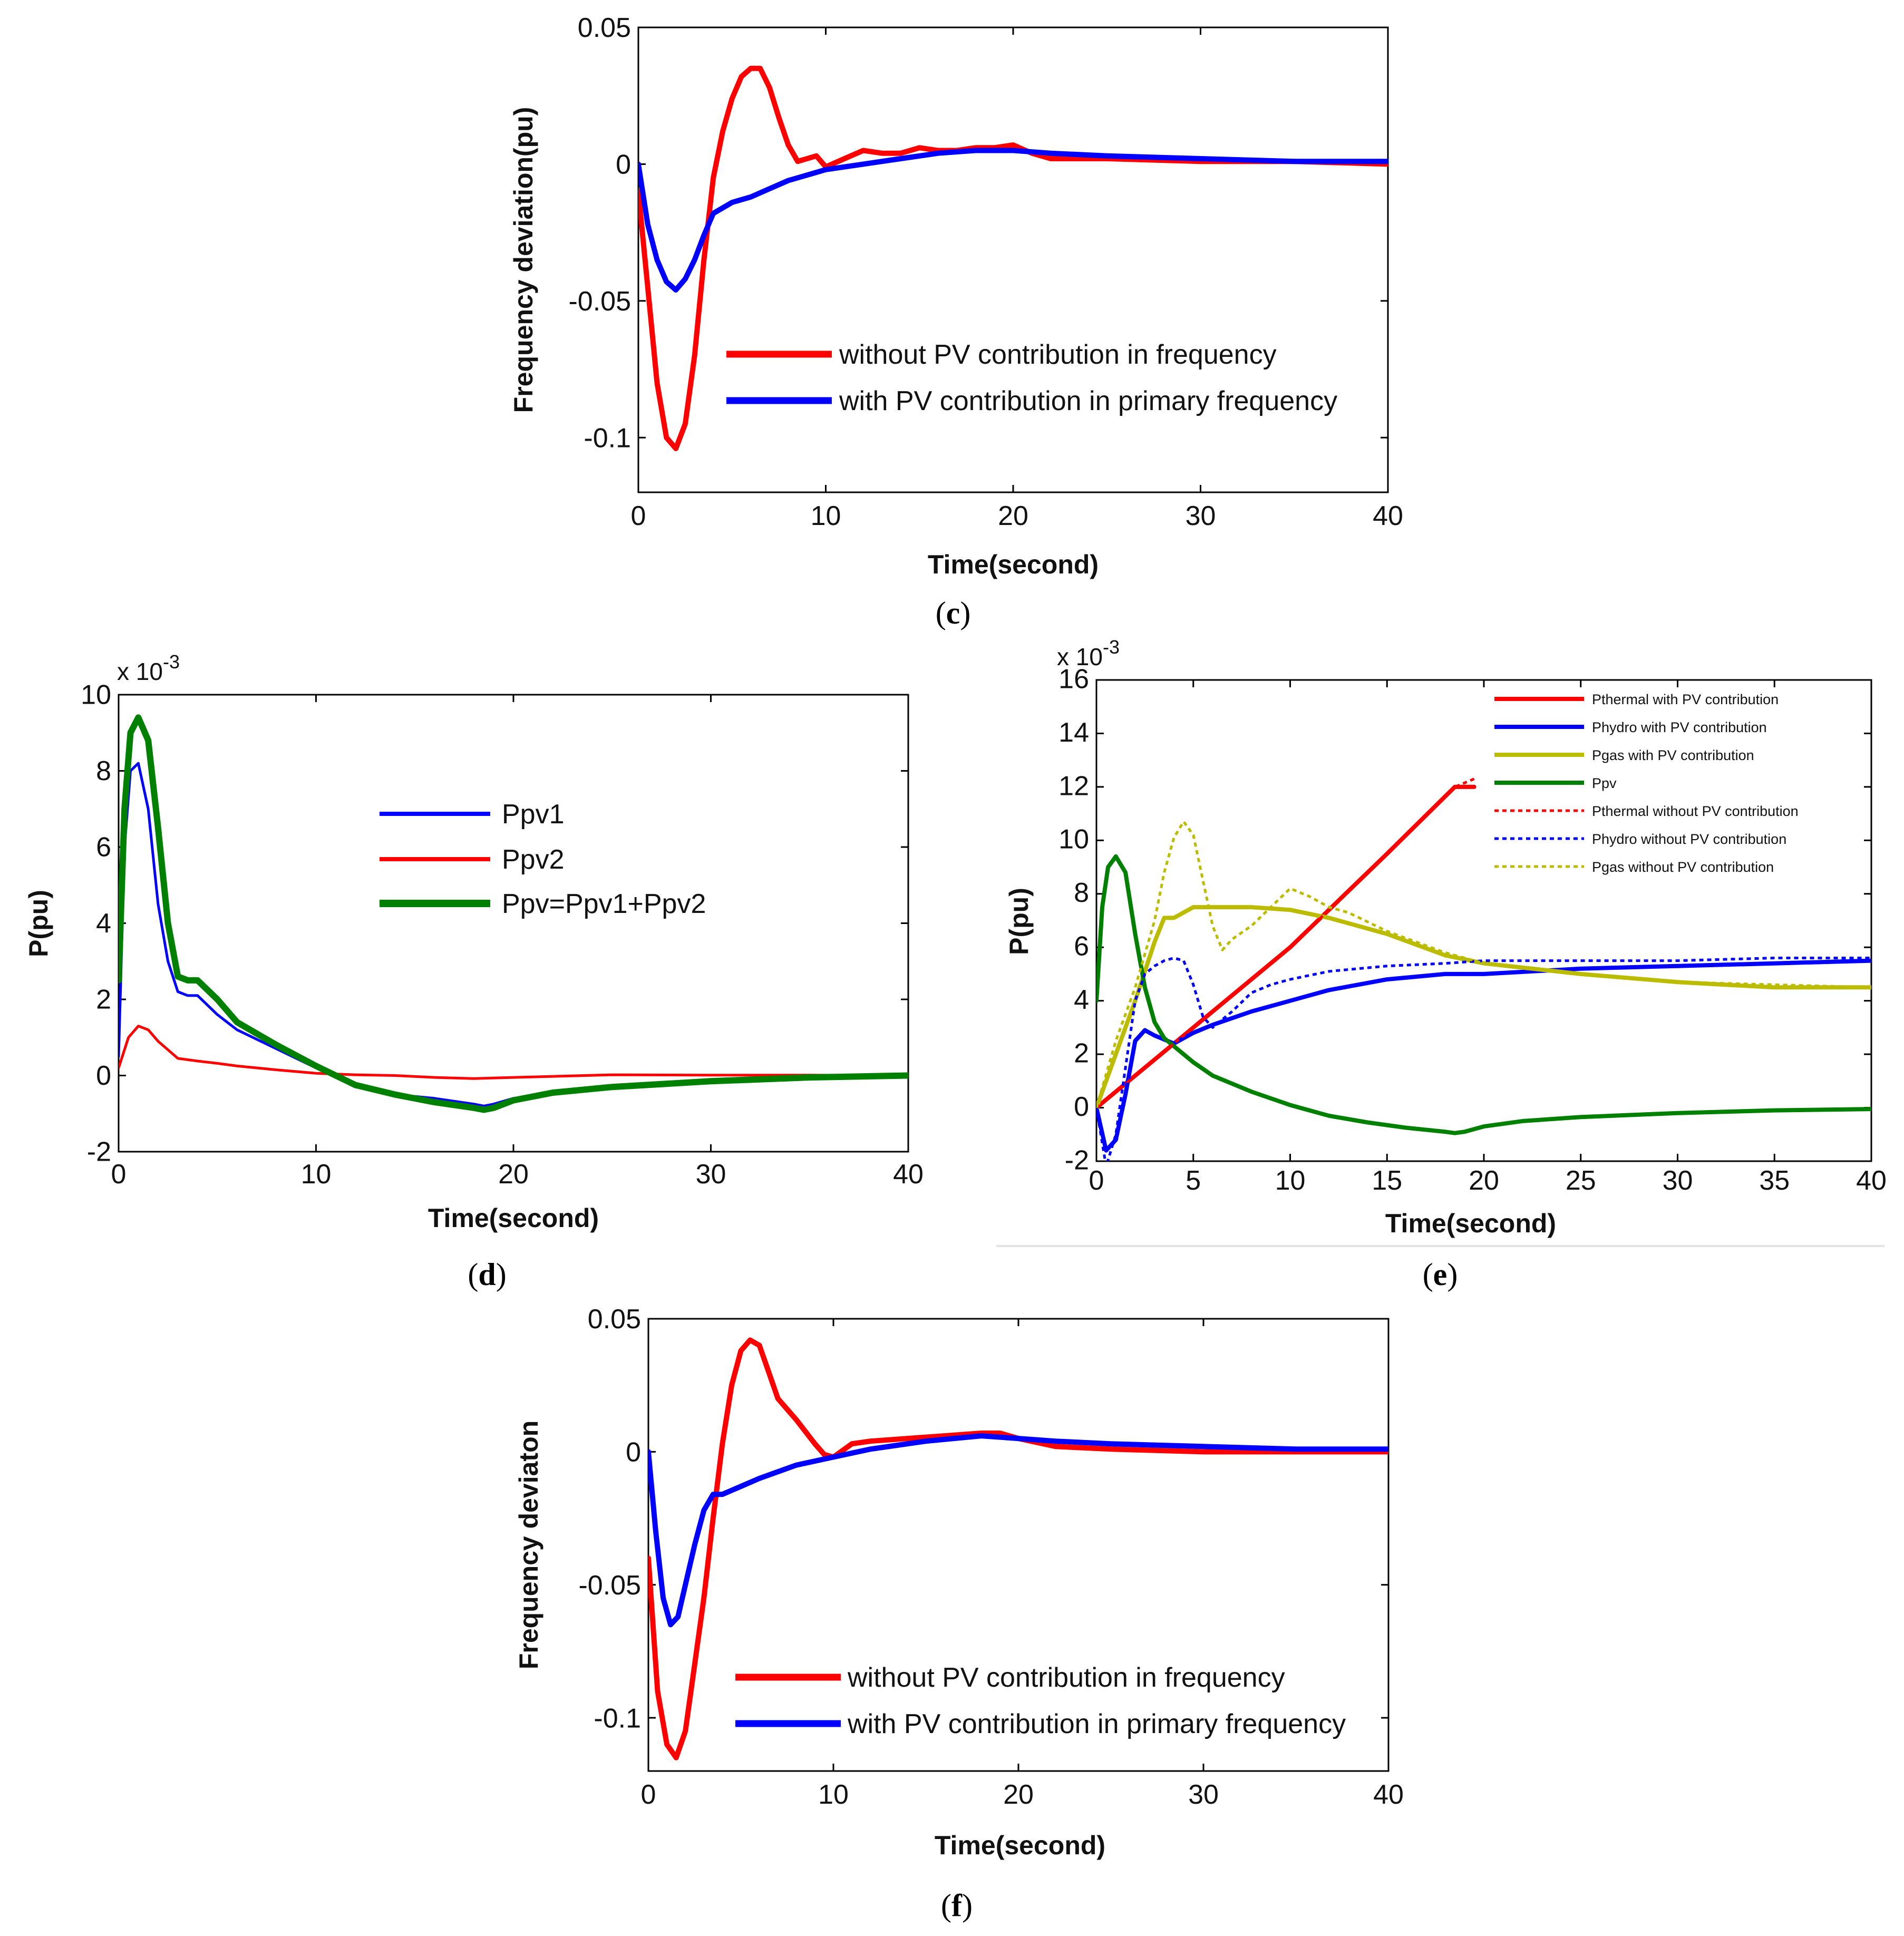 Image resolution: width=1904 pixels, height=1936 pixels. What do you see at coordinates (1073, 840) in the screenshot?
I see `panel-e-ytick-label: 10` at bounding box center [1073, 840].